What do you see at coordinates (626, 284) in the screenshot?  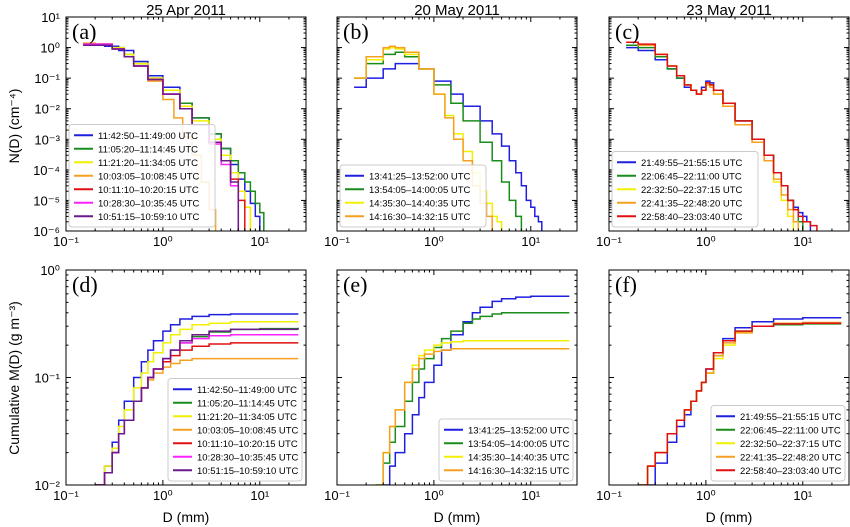 I see `panel-label: (f)` at bounding box center [626, 284].